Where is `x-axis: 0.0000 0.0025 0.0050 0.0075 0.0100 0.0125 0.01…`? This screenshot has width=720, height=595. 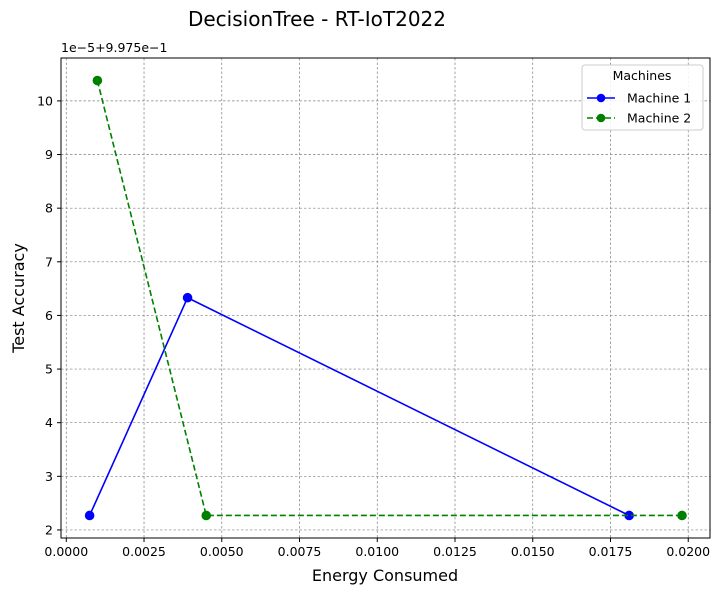 x-axis: 0.0000 0.0025 0.0050 0.0075 0.0100 0.0125 0.01… is located at coordinates (377, 548).